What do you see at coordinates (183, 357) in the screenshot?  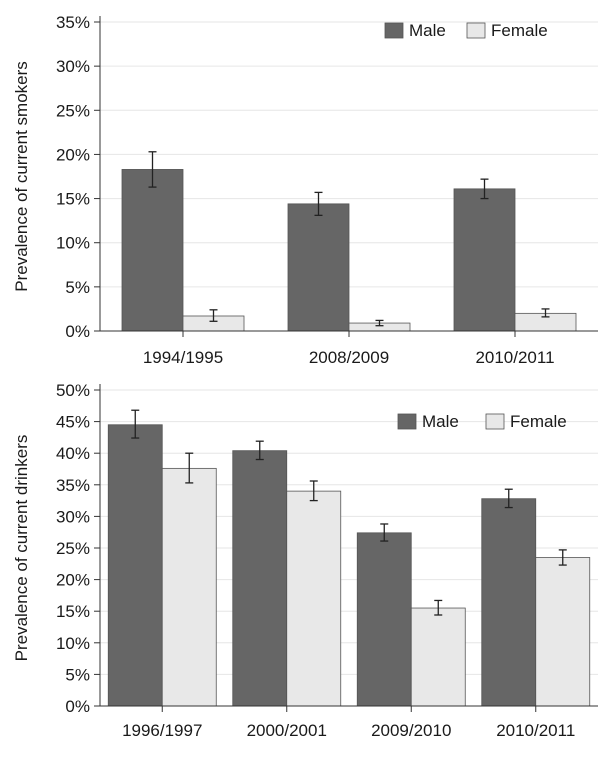 I see `x-tick-label: 1994/1995` at bounding box center [183, 357].